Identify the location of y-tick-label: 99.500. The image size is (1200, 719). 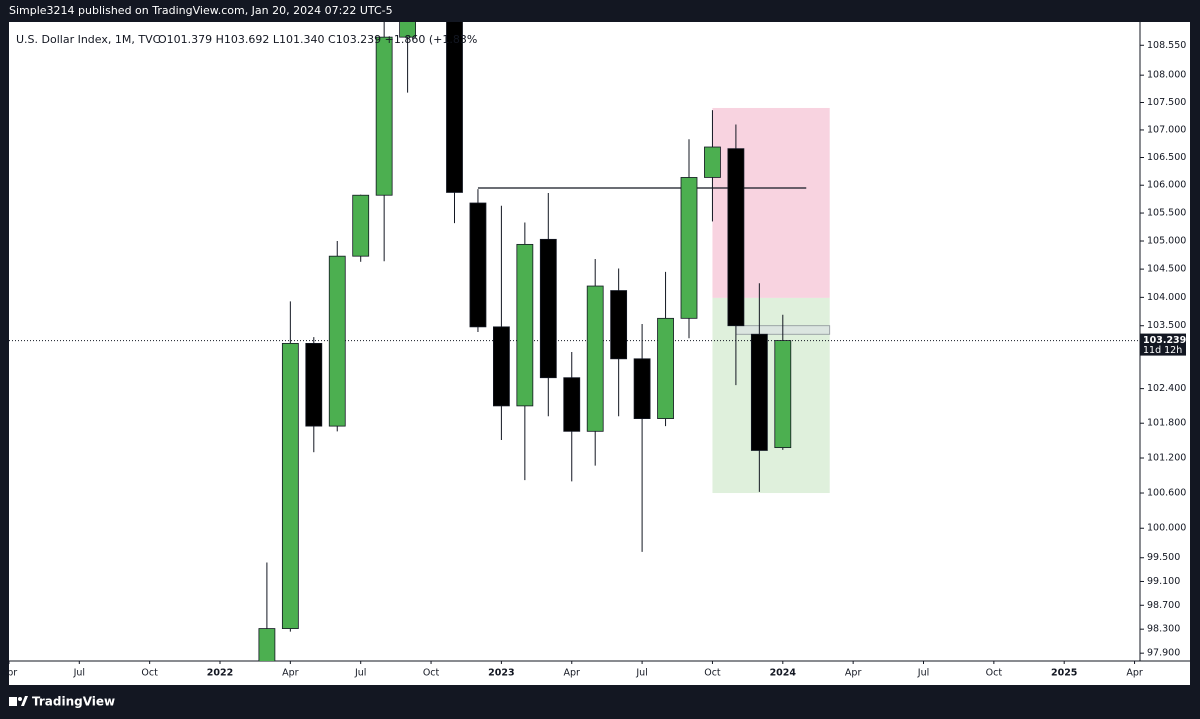
(1163, 557).